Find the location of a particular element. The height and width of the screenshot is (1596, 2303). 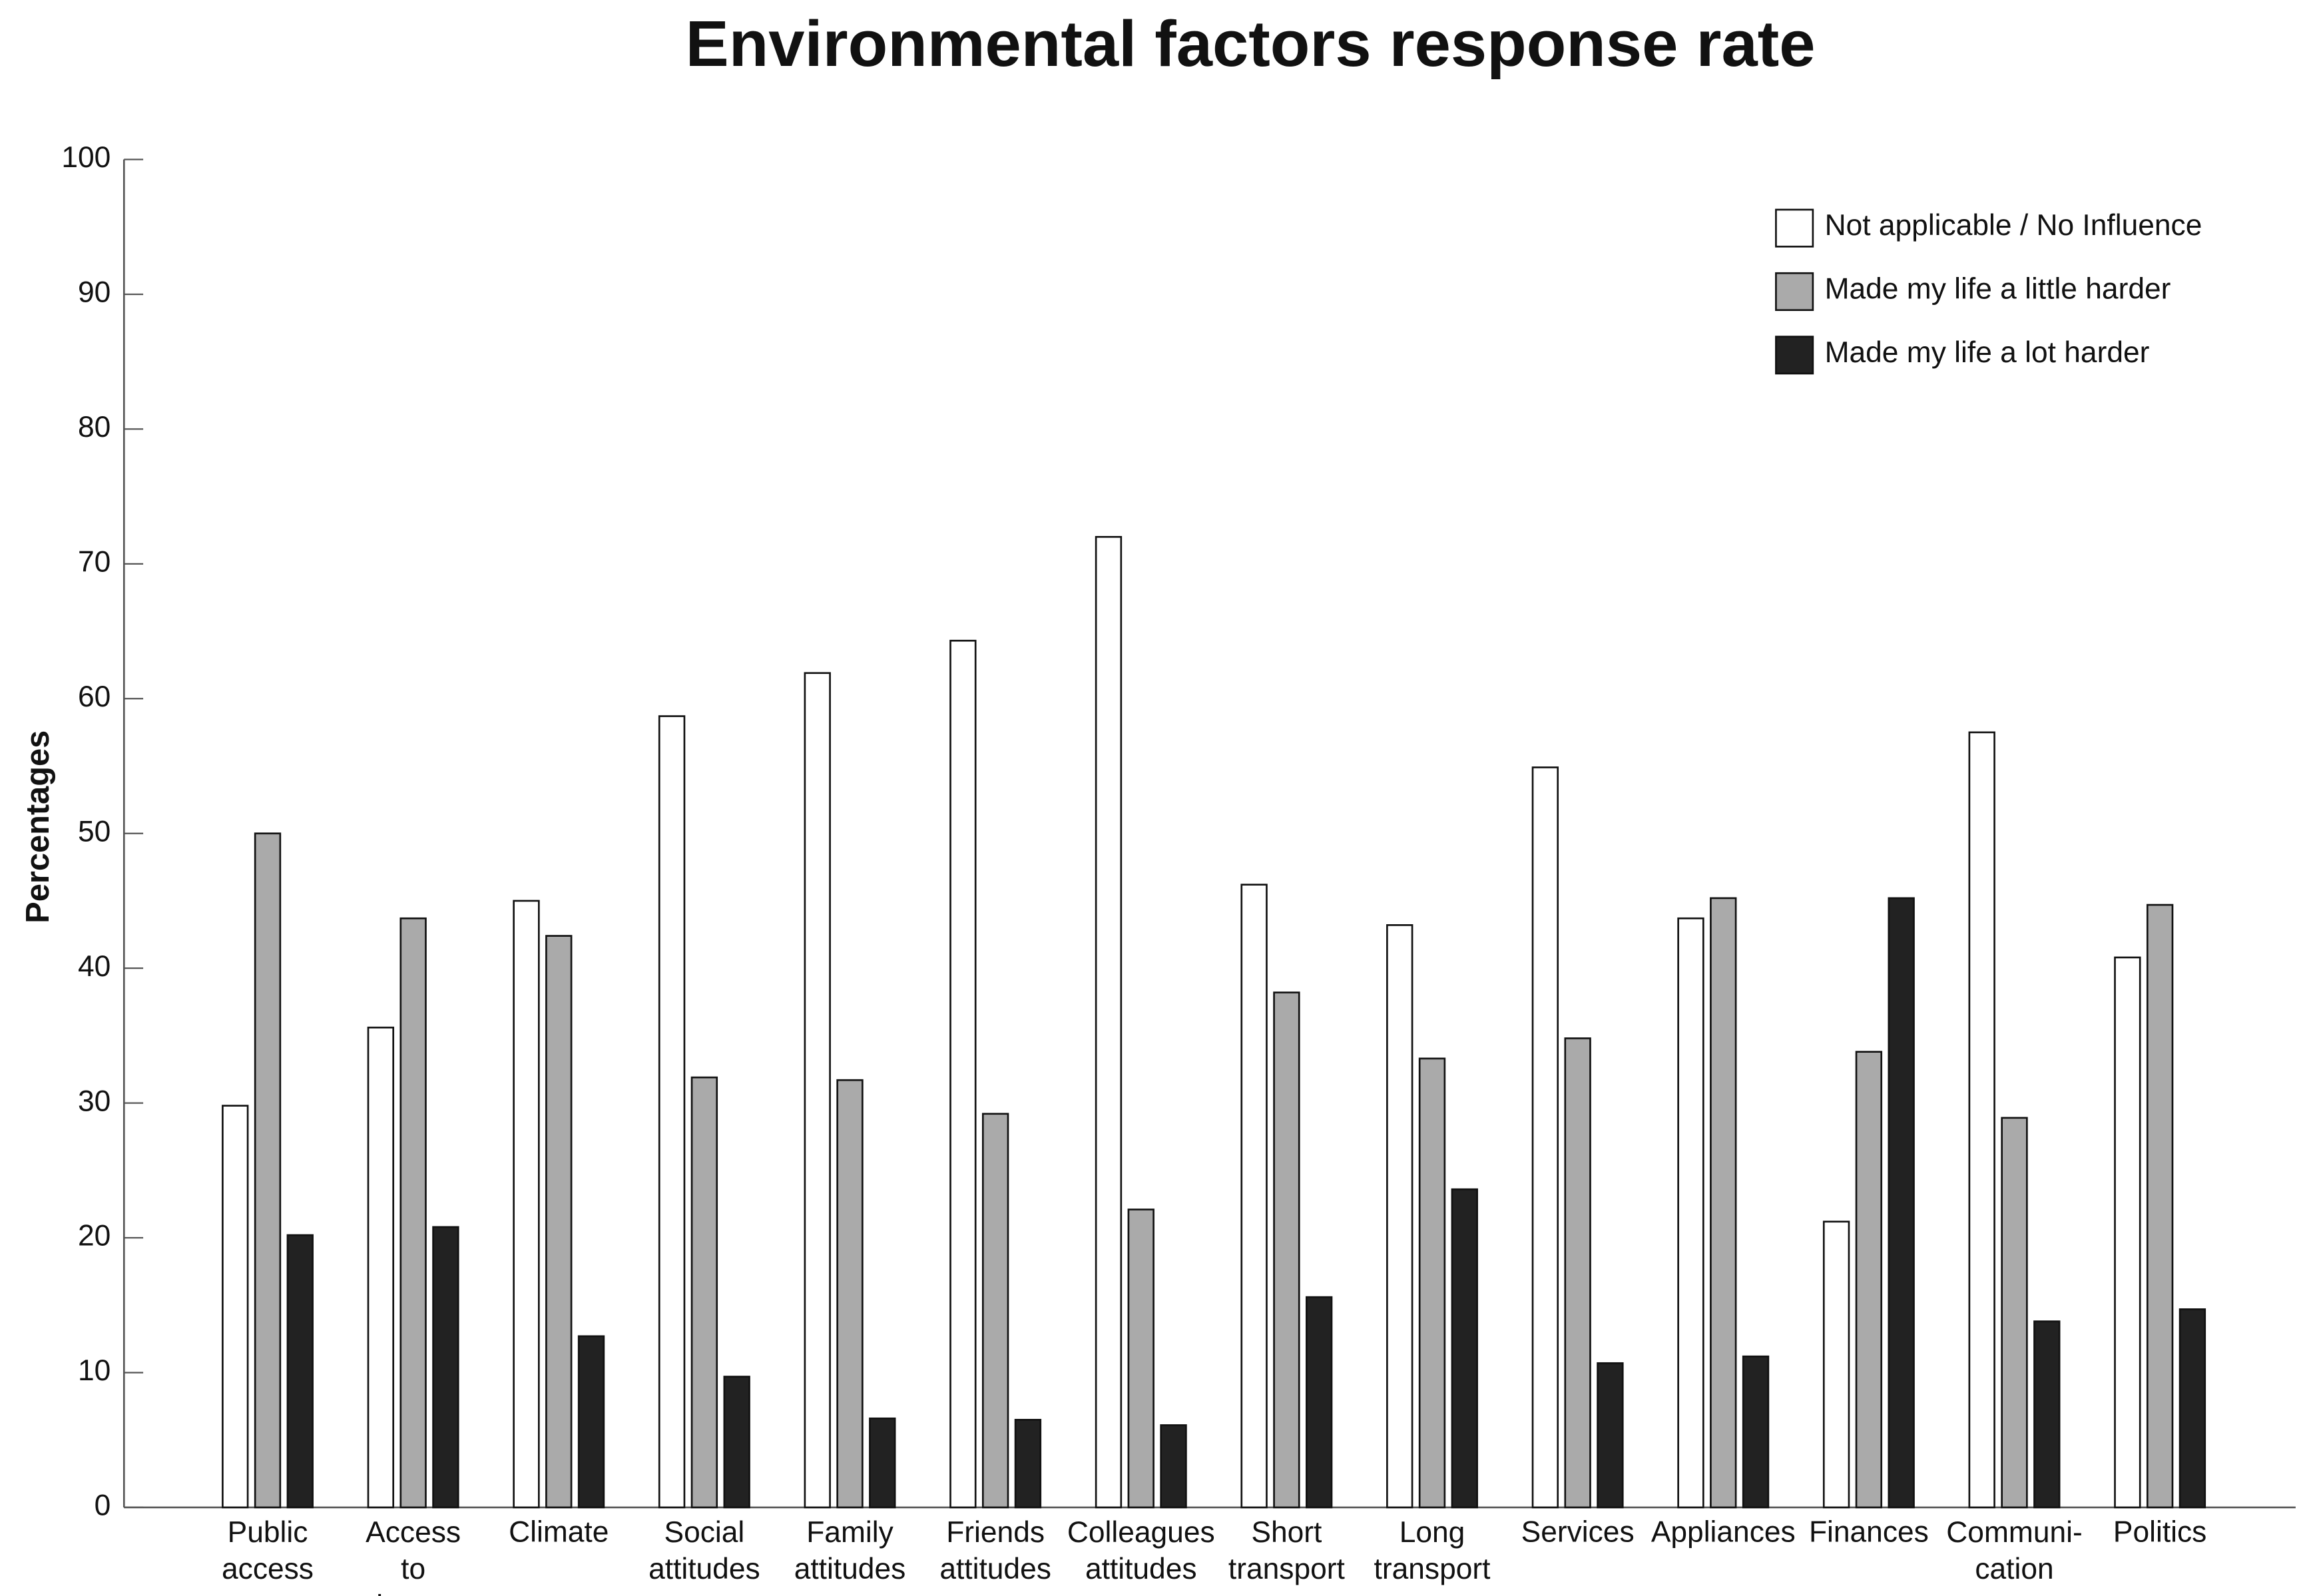

x-tick-label-line: Friends is located at coordinates (995, 1532).